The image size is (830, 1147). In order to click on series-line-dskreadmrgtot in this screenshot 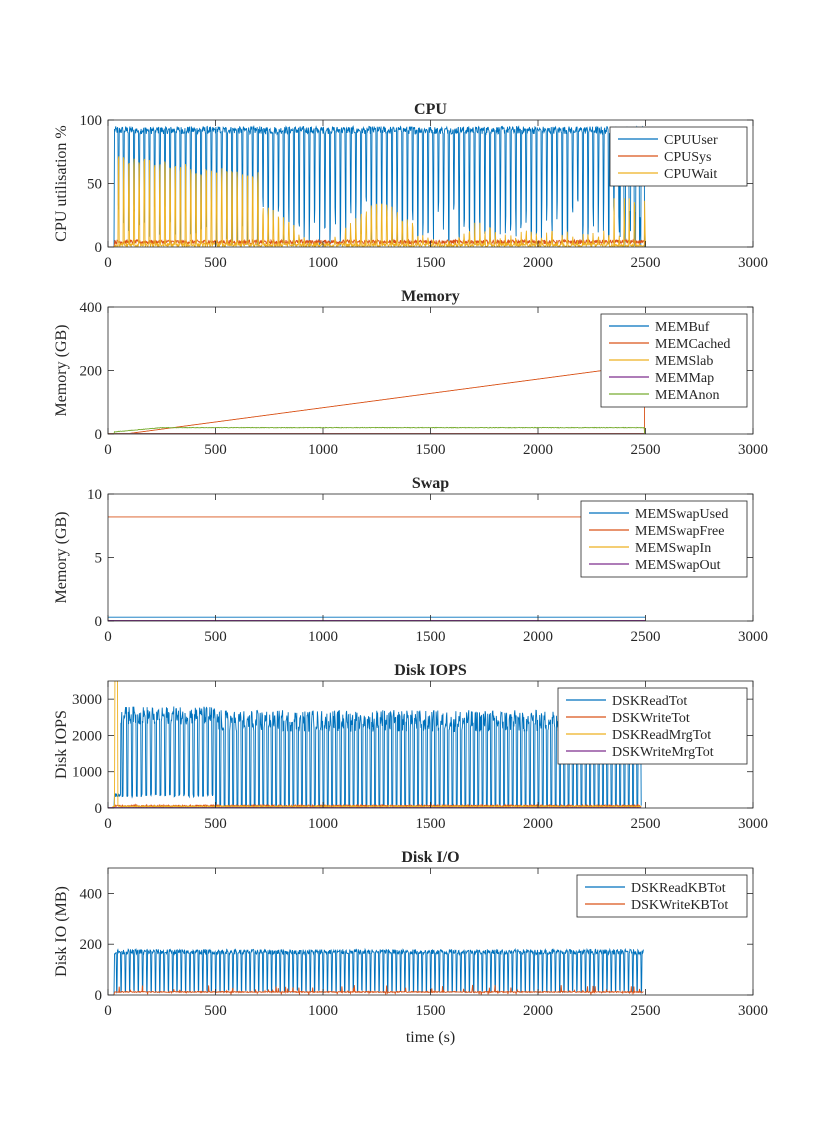, I will do `click(375, 744)`.